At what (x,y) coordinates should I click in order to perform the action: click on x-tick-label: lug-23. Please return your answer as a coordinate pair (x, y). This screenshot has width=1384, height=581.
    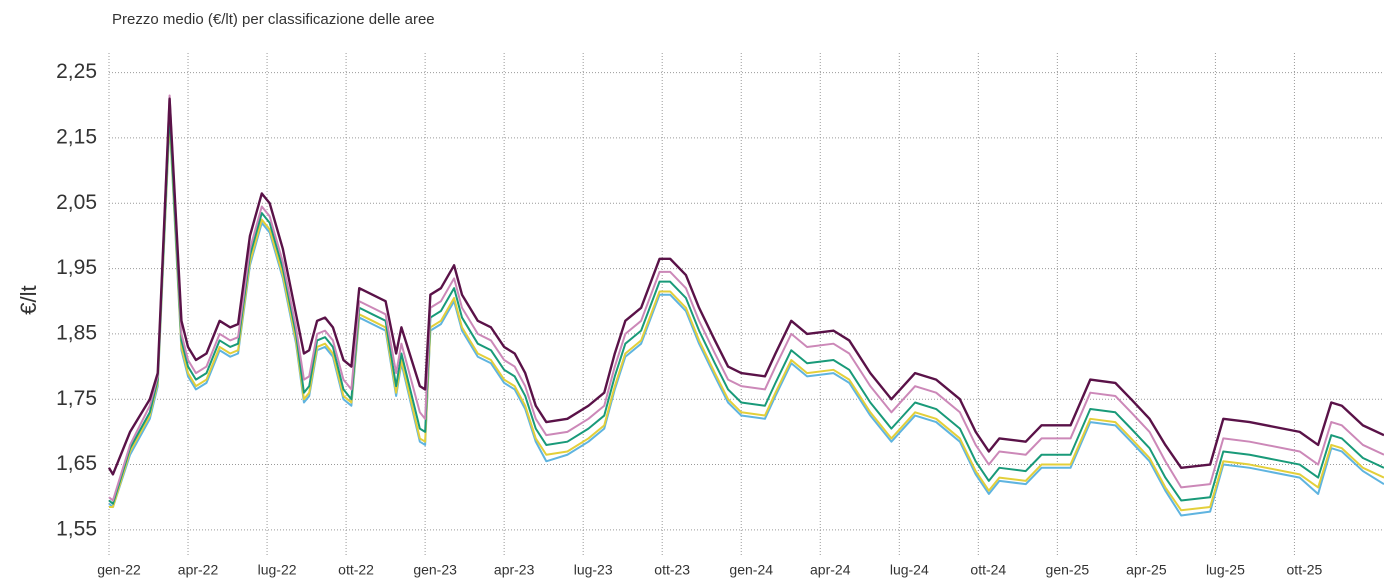
    Looking at the image, I should click on (593, 570).